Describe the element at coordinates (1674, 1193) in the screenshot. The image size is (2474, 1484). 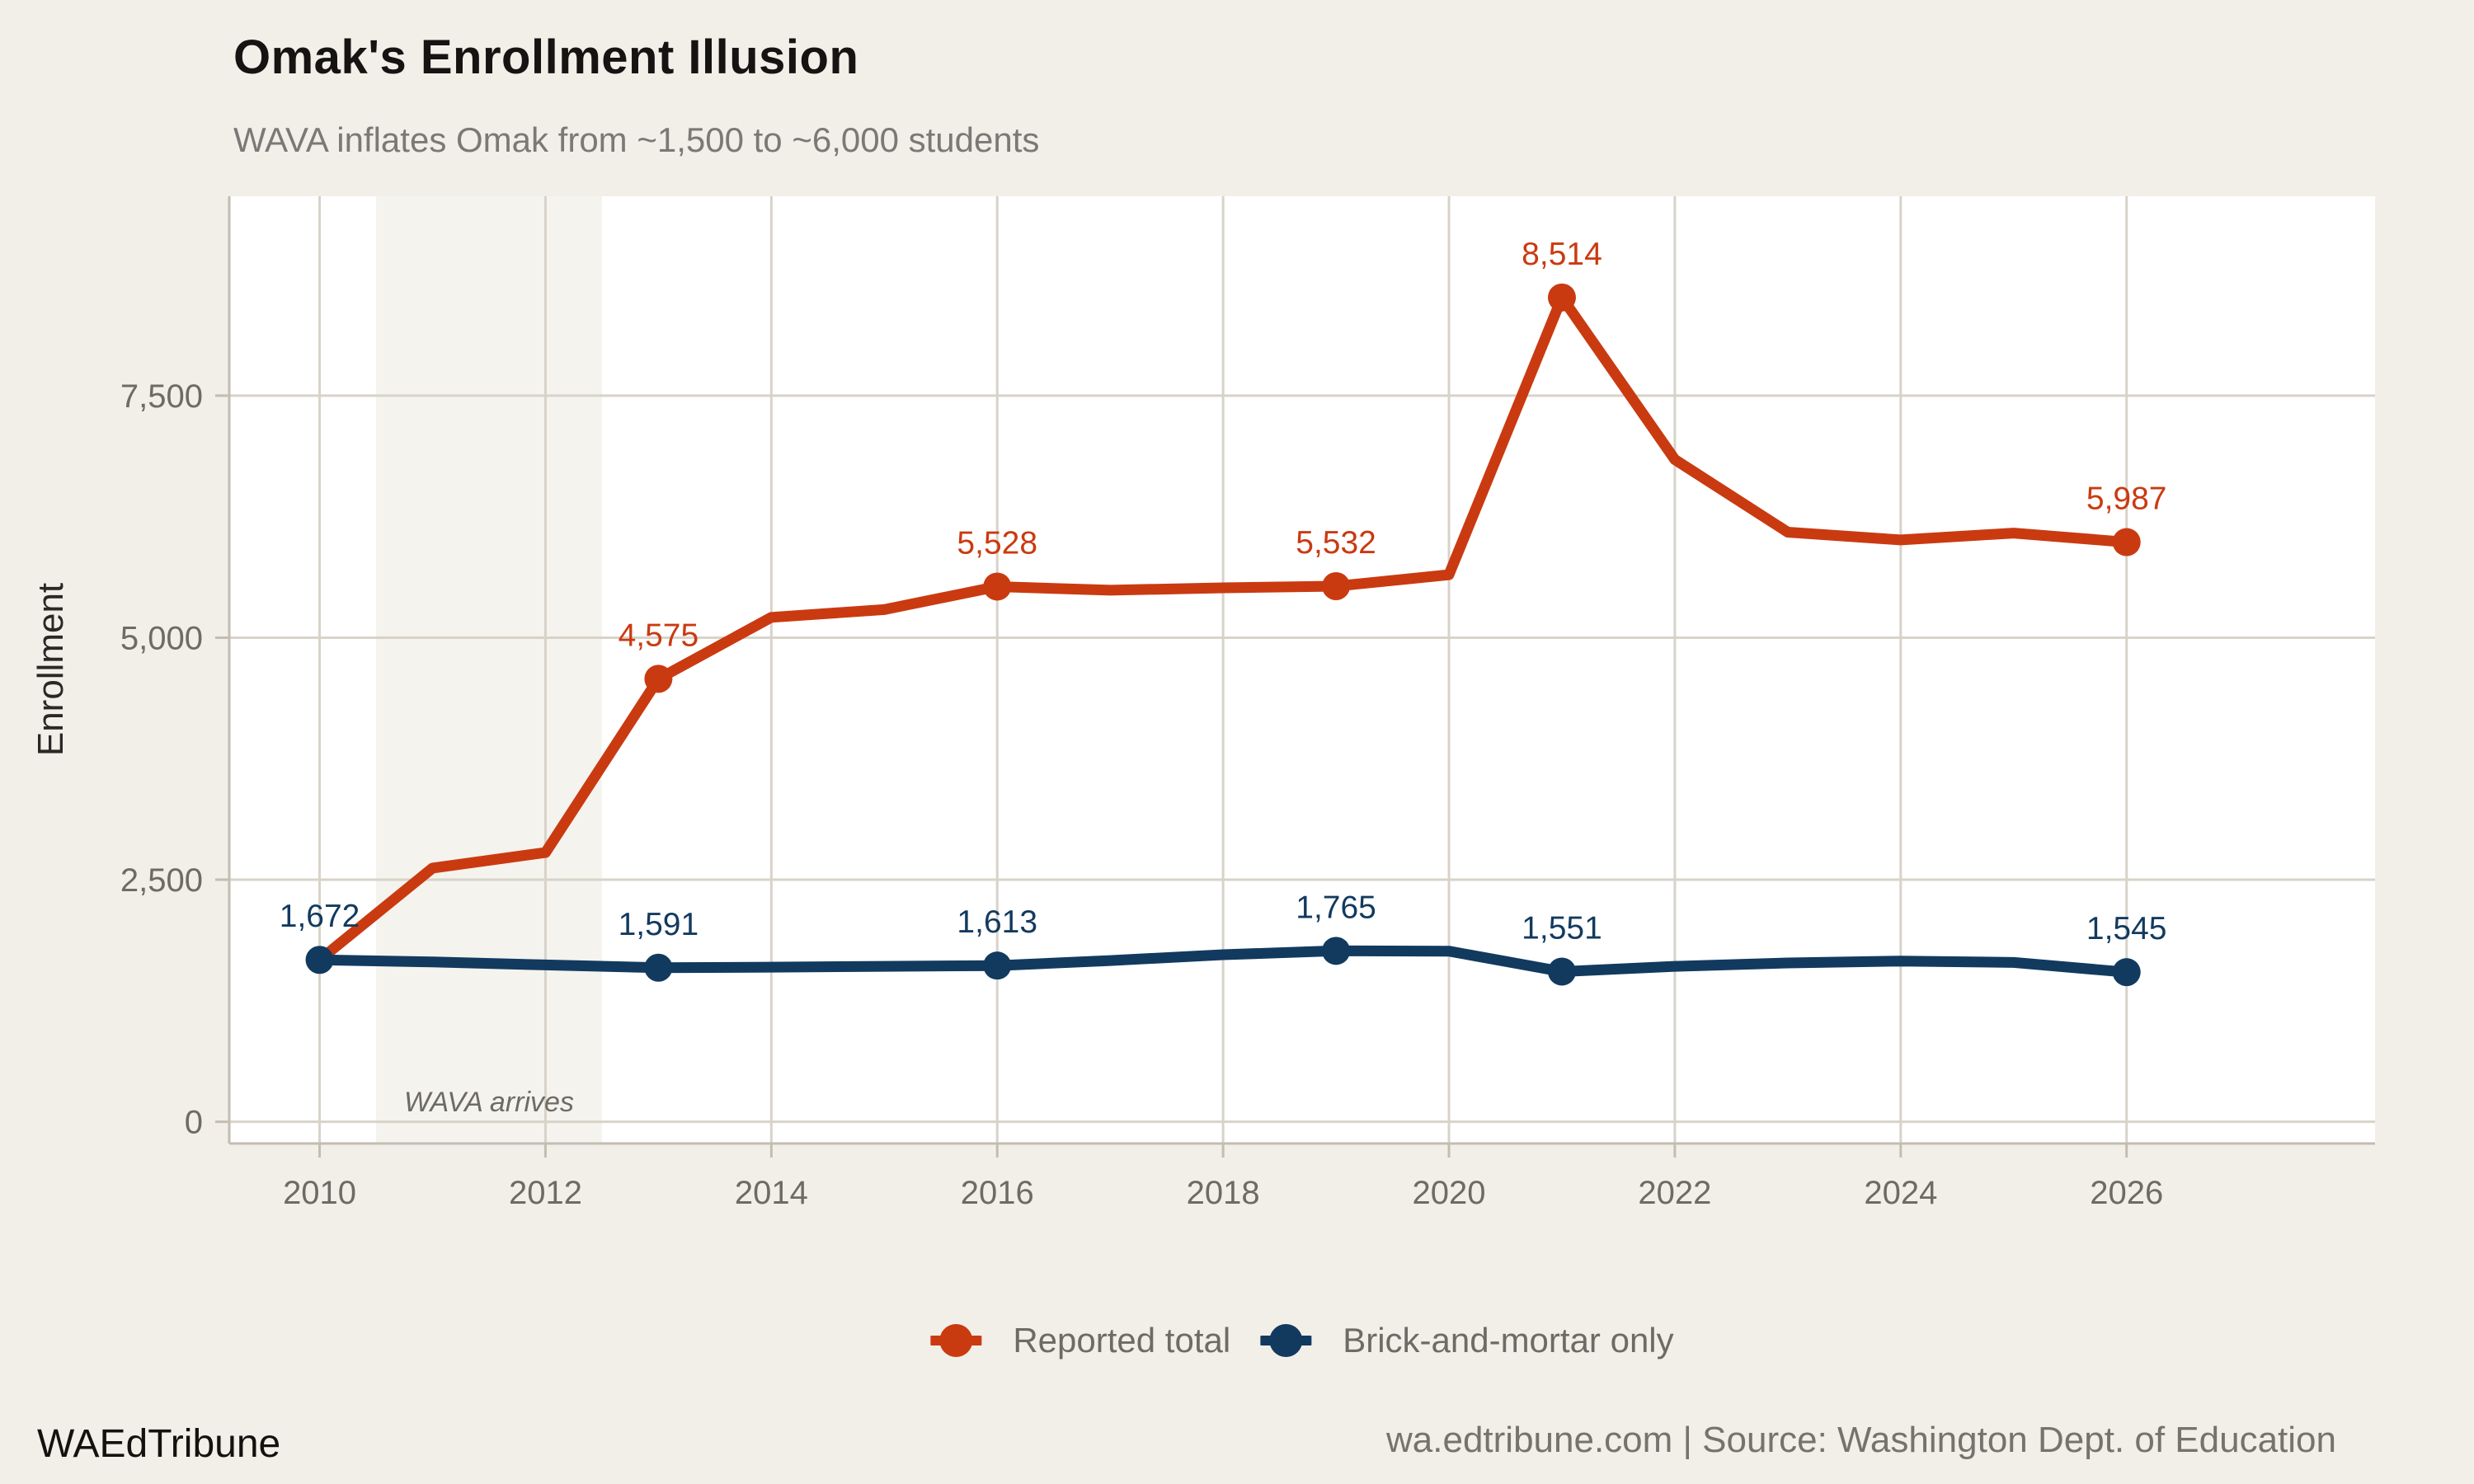
I see `x-tick-label: 2022` at that location.